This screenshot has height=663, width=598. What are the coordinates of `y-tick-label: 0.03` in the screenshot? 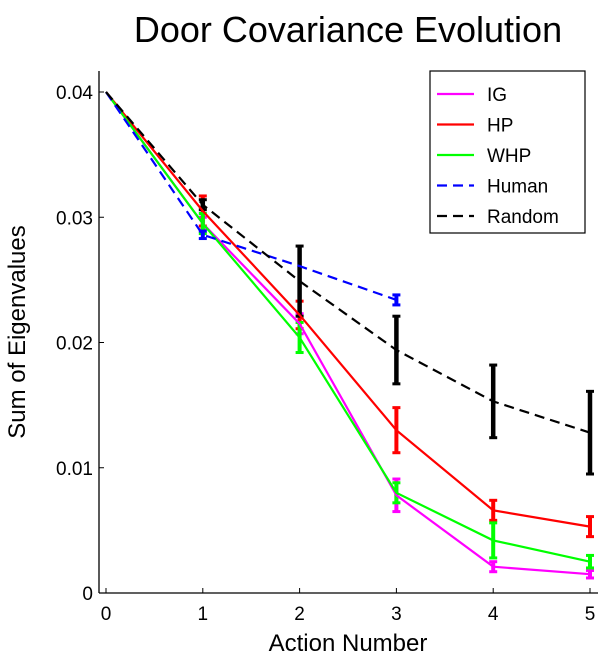 It's located at (74, 218).